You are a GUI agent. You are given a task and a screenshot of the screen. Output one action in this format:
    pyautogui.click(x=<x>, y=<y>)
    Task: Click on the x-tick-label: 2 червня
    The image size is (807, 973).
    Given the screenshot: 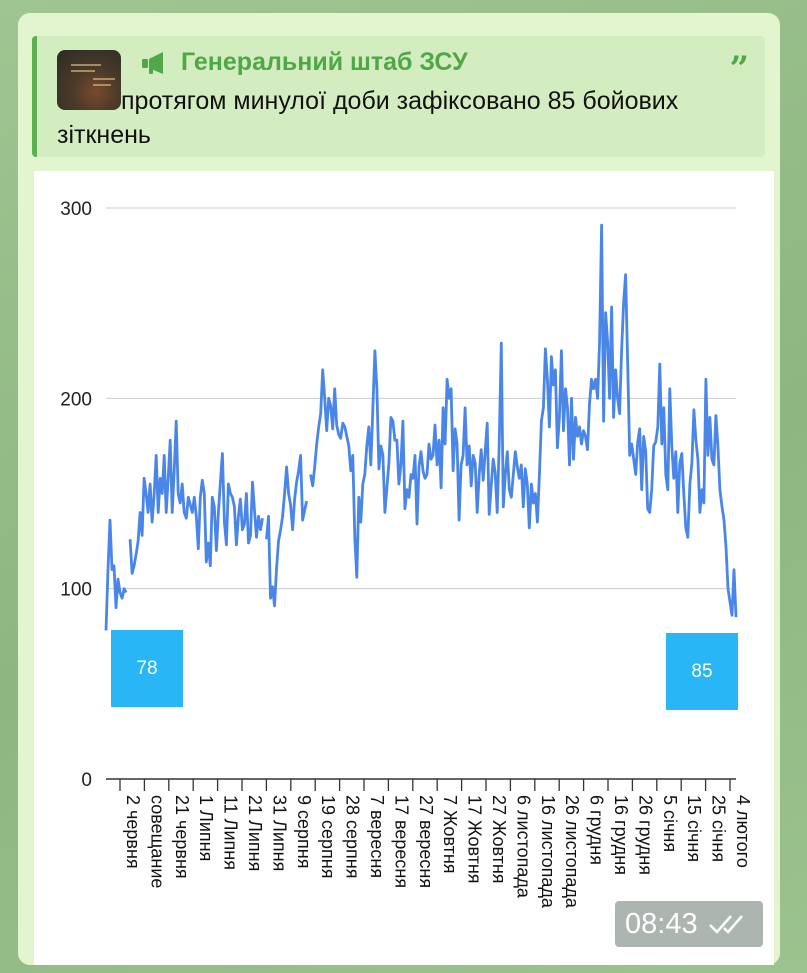 What is the action you would take?
    pyautogui.click(x=133, y=832)
    